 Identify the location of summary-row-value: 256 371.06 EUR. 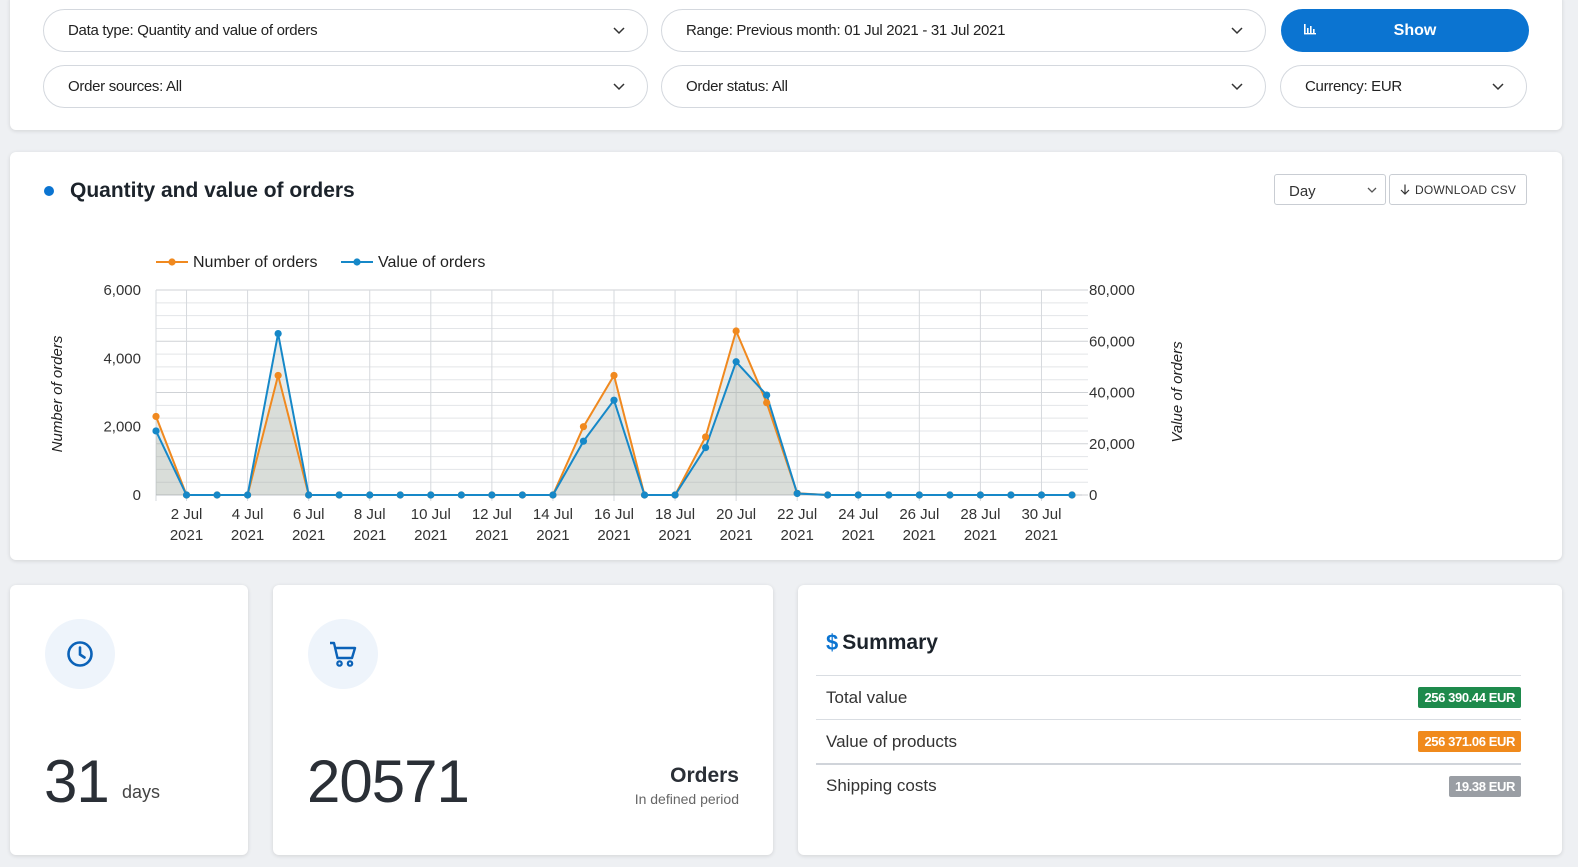
(1469, 741).